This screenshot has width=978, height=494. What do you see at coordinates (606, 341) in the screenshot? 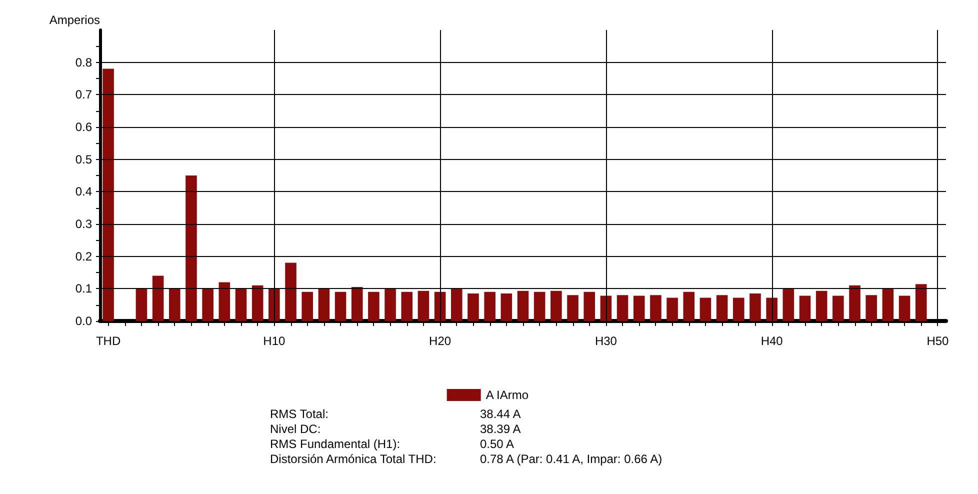
I see `x-tick-label: H30` at bounding box center [606, 341].